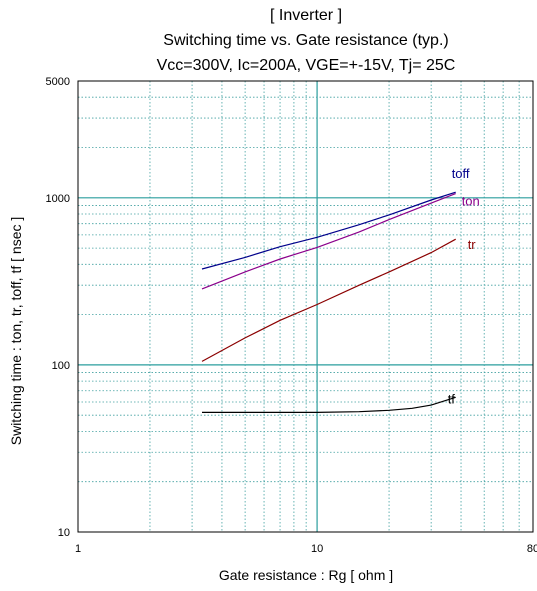  Describe the element at coordinates (328, 300) in the screenshot. I see `series-line-tr` at that location.